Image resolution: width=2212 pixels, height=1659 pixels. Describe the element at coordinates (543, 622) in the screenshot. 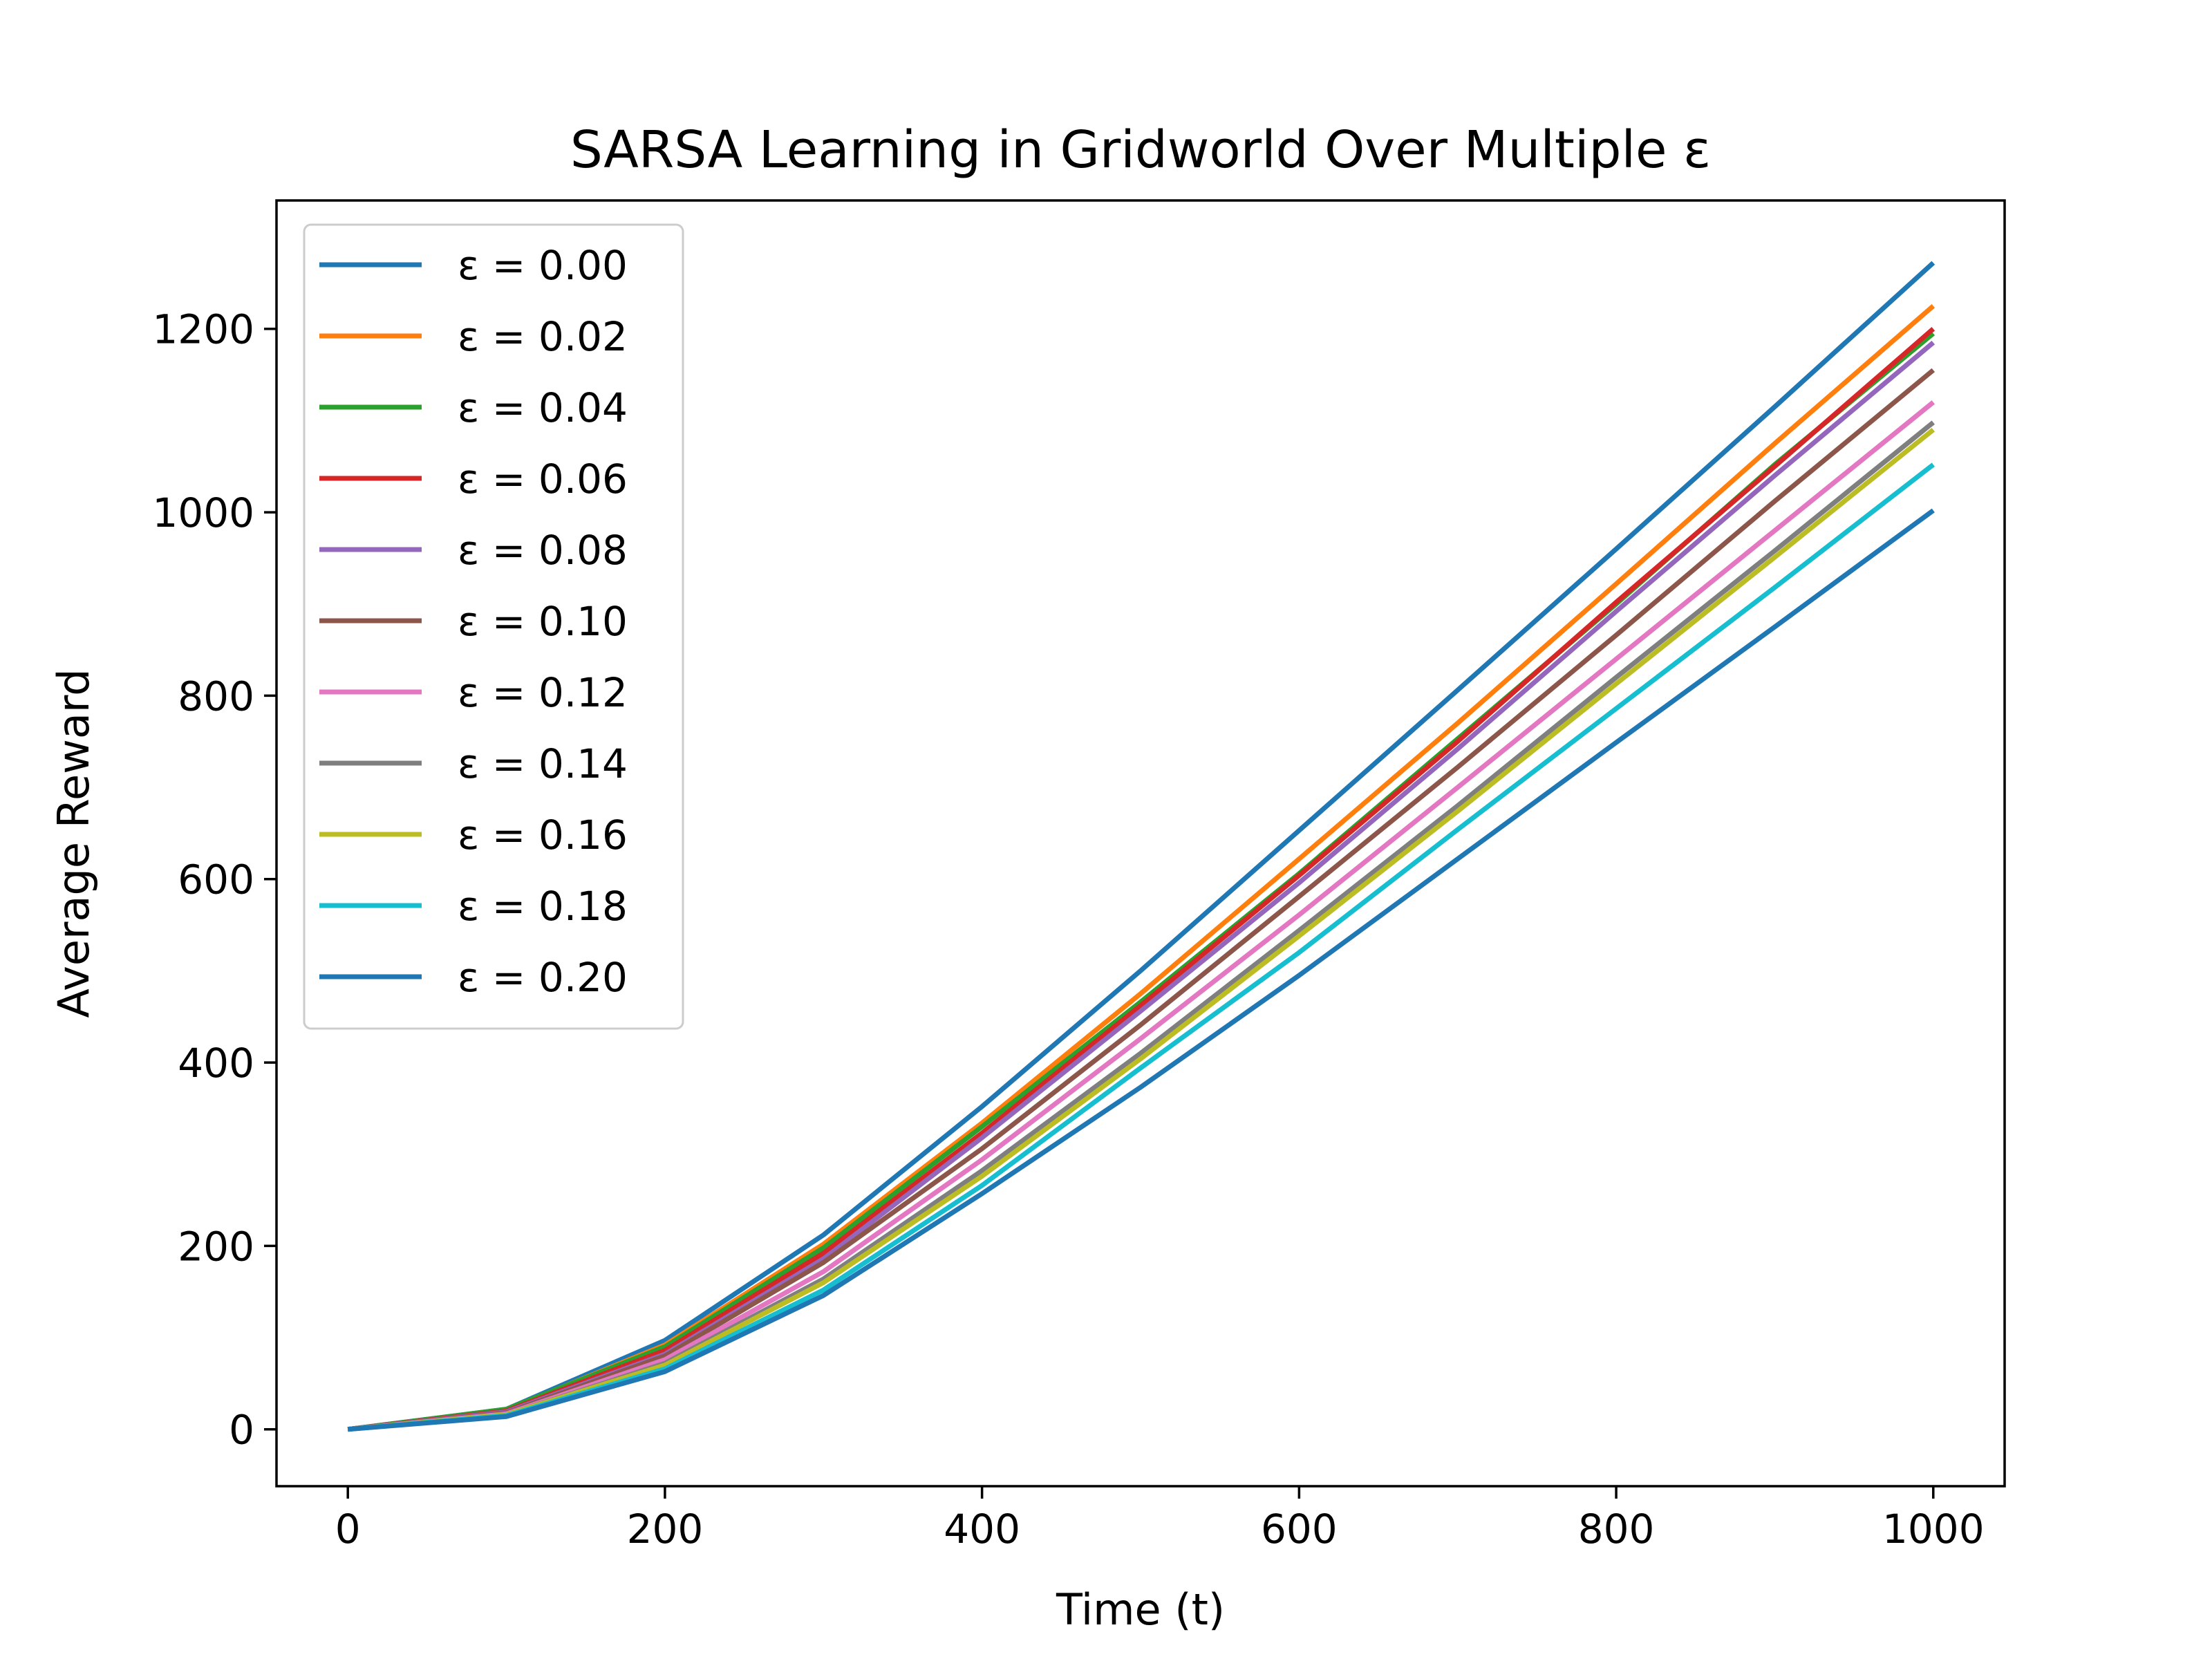

I see `legend-label-5: ε = 0.10` at that location.